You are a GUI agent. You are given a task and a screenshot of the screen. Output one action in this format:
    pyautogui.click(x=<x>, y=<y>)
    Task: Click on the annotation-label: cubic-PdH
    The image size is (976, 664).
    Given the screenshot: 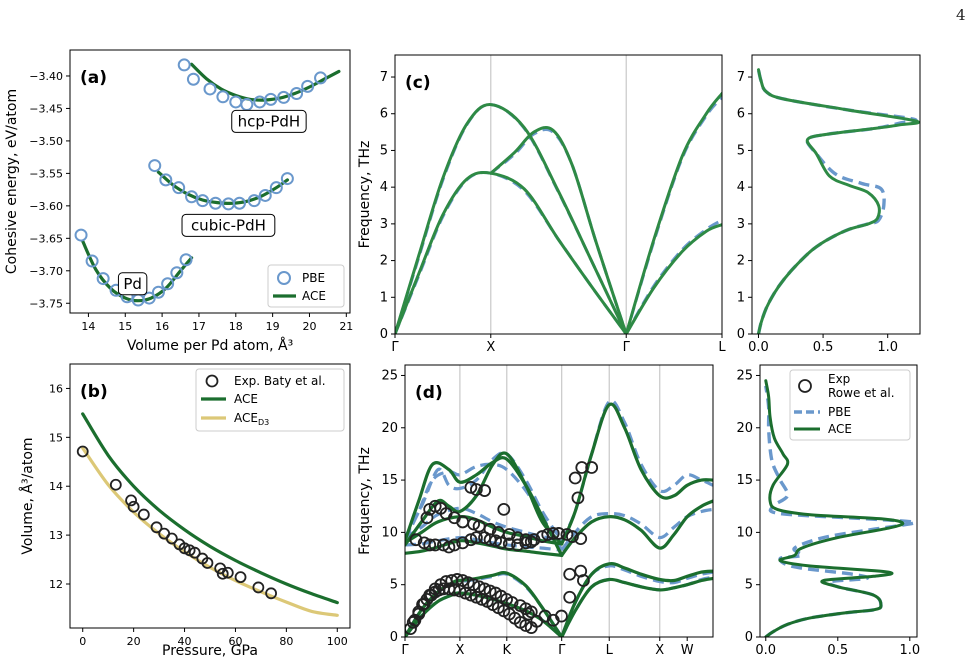 What is the action you would take?
    pyautogui.click(x=228, y=225)
    